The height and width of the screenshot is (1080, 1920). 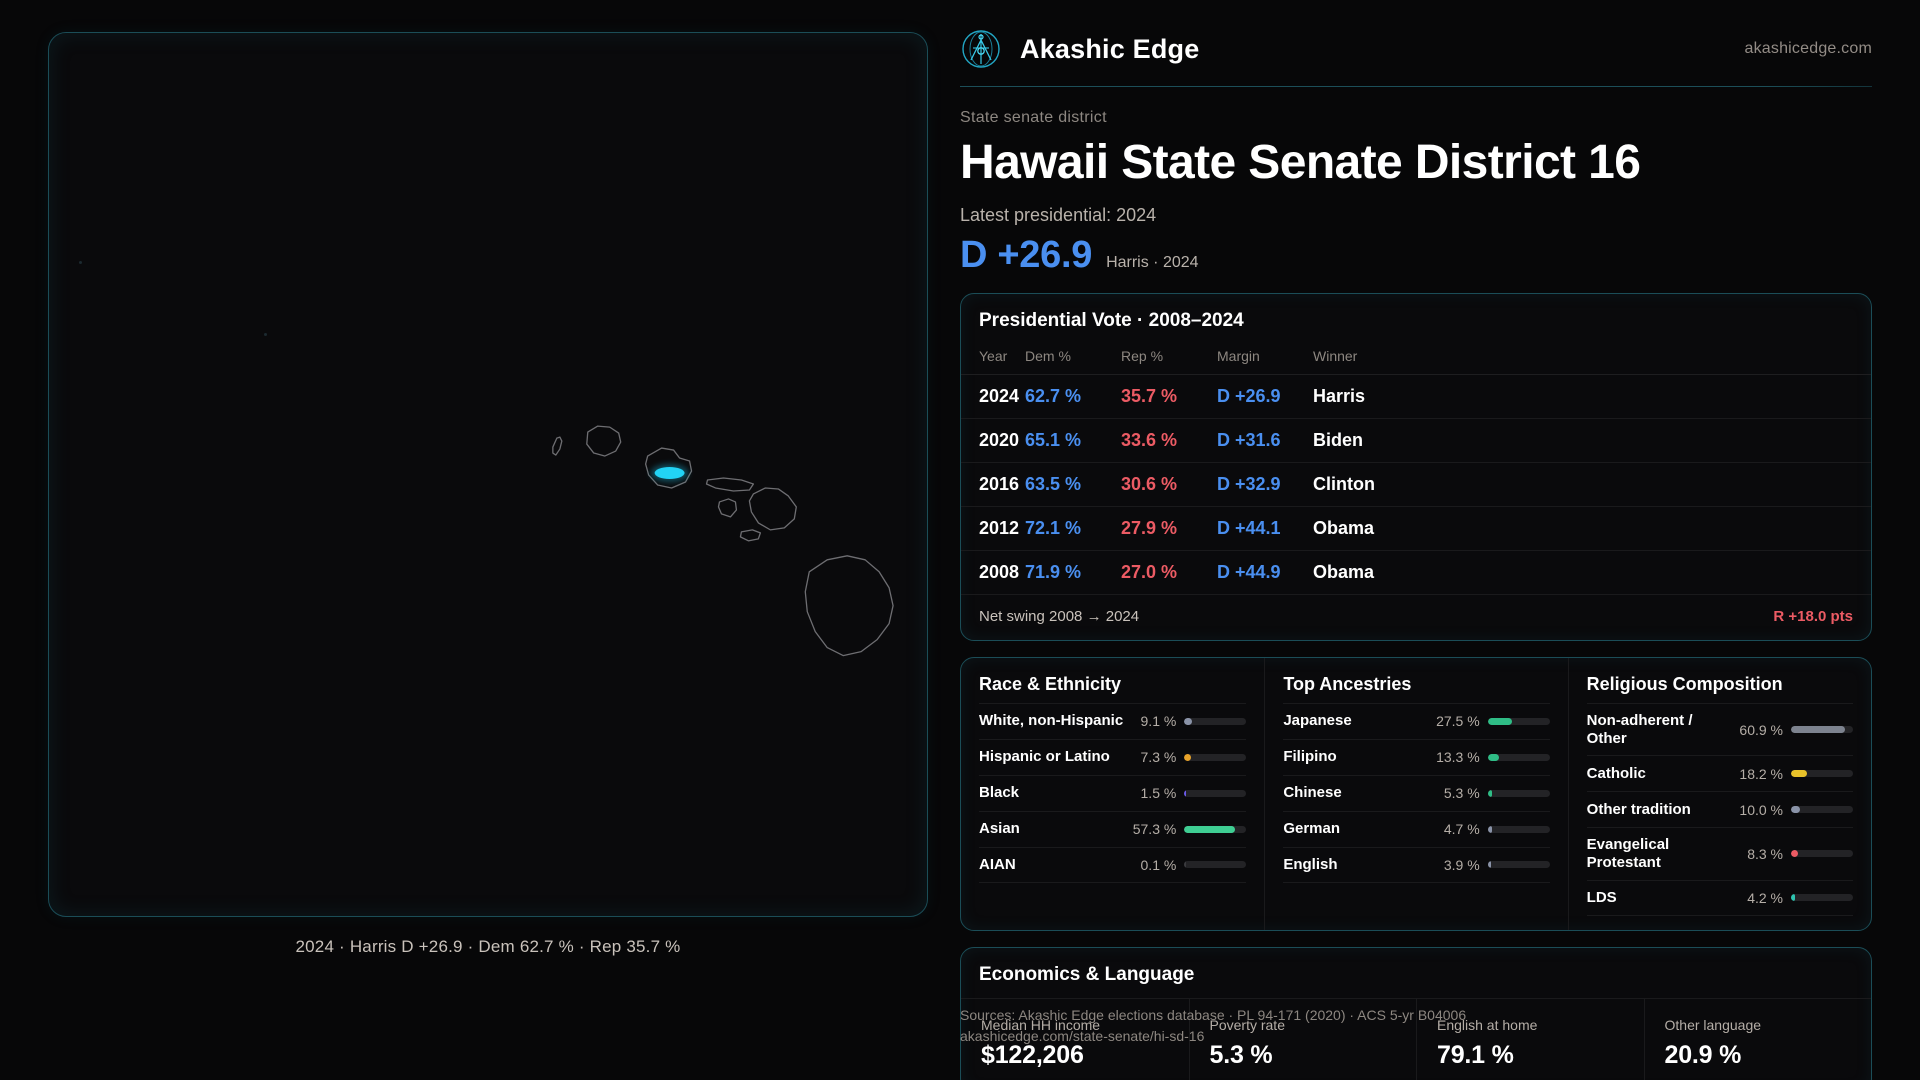 I want to click on cell-margin: D +26.9, so click(x=1265, y=396).